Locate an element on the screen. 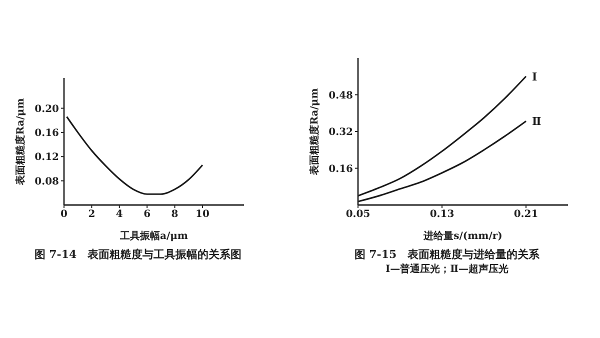  y-tick-label: 0.08 is located at coordinates (47, 182).